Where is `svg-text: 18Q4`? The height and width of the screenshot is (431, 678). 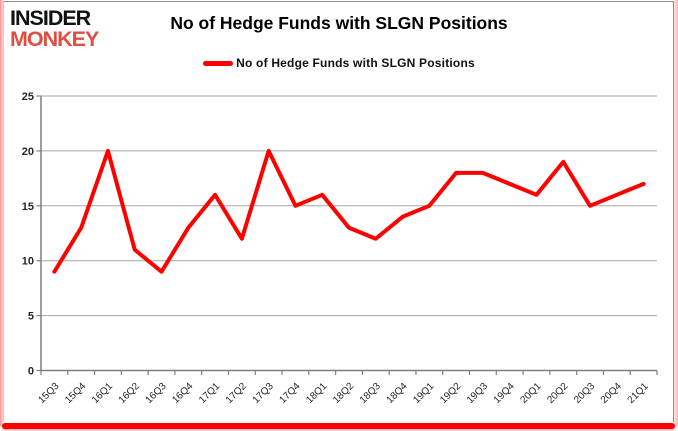 svg-text: 18Q4 is located at coordinates (397, 393).